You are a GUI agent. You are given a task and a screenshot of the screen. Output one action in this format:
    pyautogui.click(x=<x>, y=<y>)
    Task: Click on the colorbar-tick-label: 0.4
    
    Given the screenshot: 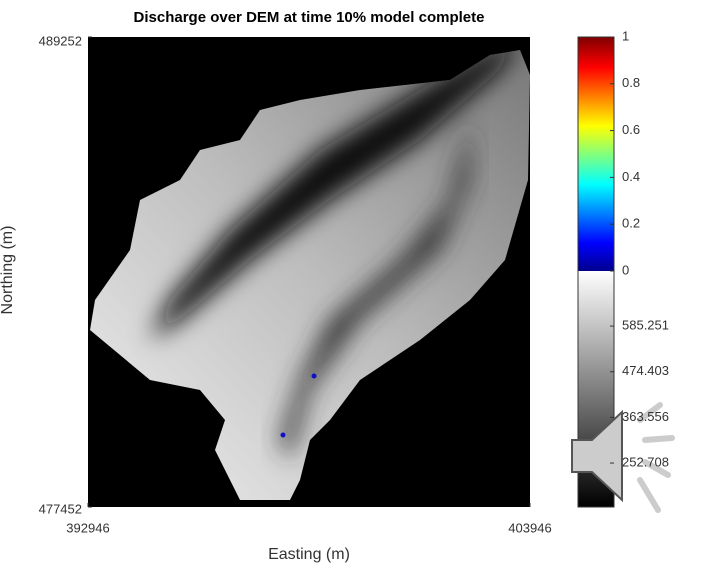 What is the action you would take?
    pyautogui.click(x=631, y=176)
    